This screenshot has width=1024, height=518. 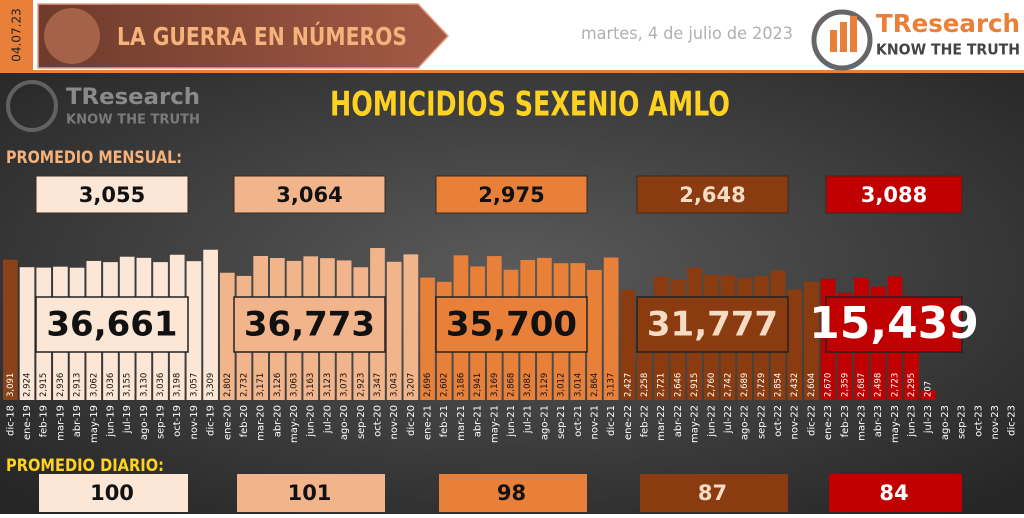 What do you see at coordinates (85, 466) in the screenshot?
I see `daily-label: PROMEDIO DIARIO:` at bounding box center [85, 466].